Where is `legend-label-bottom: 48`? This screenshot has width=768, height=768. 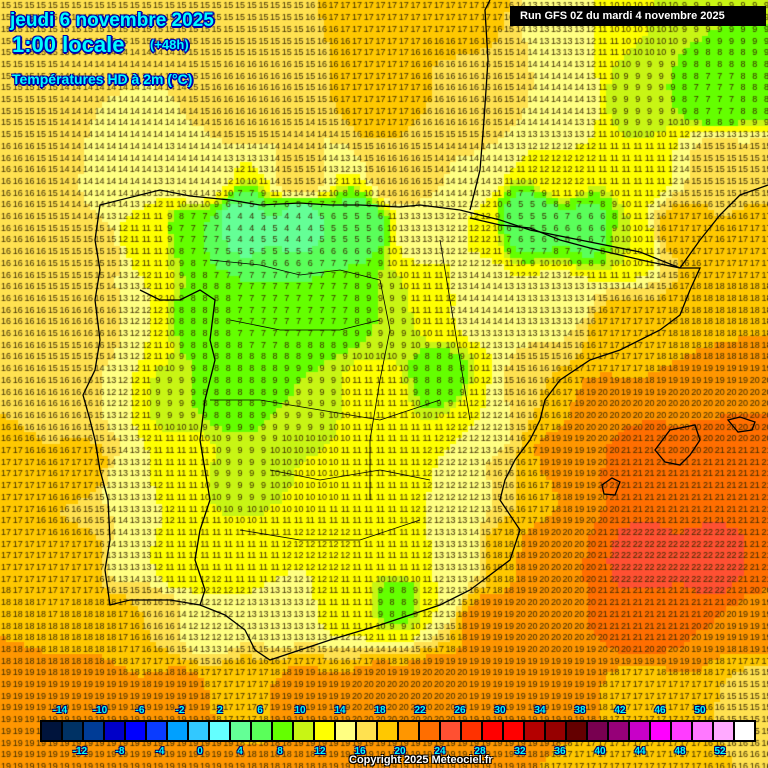
legend-label-bottom: 48 is located at coordinates (680, 751).